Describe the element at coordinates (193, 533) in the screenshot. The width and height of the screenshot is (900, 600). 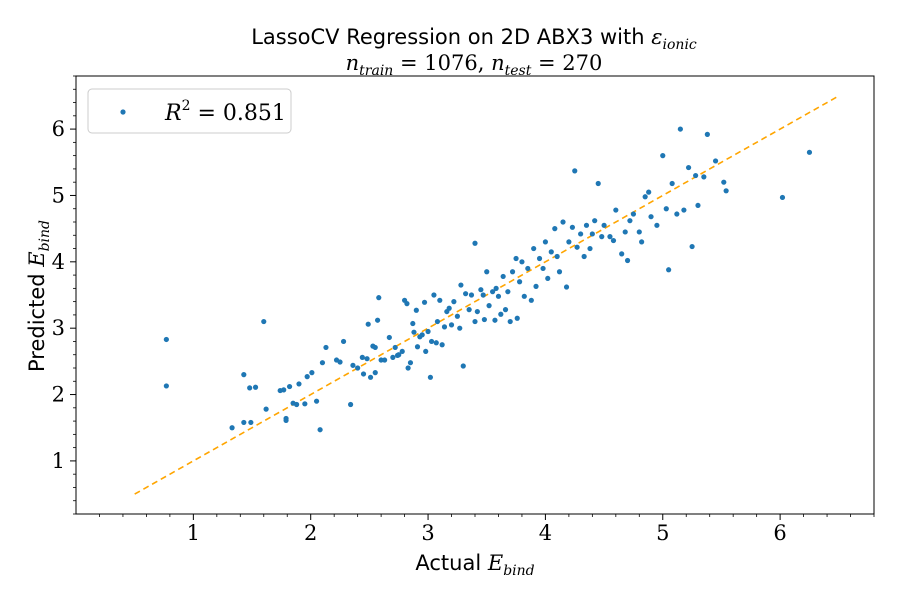
I see `x-tick-label: 1` at that location.